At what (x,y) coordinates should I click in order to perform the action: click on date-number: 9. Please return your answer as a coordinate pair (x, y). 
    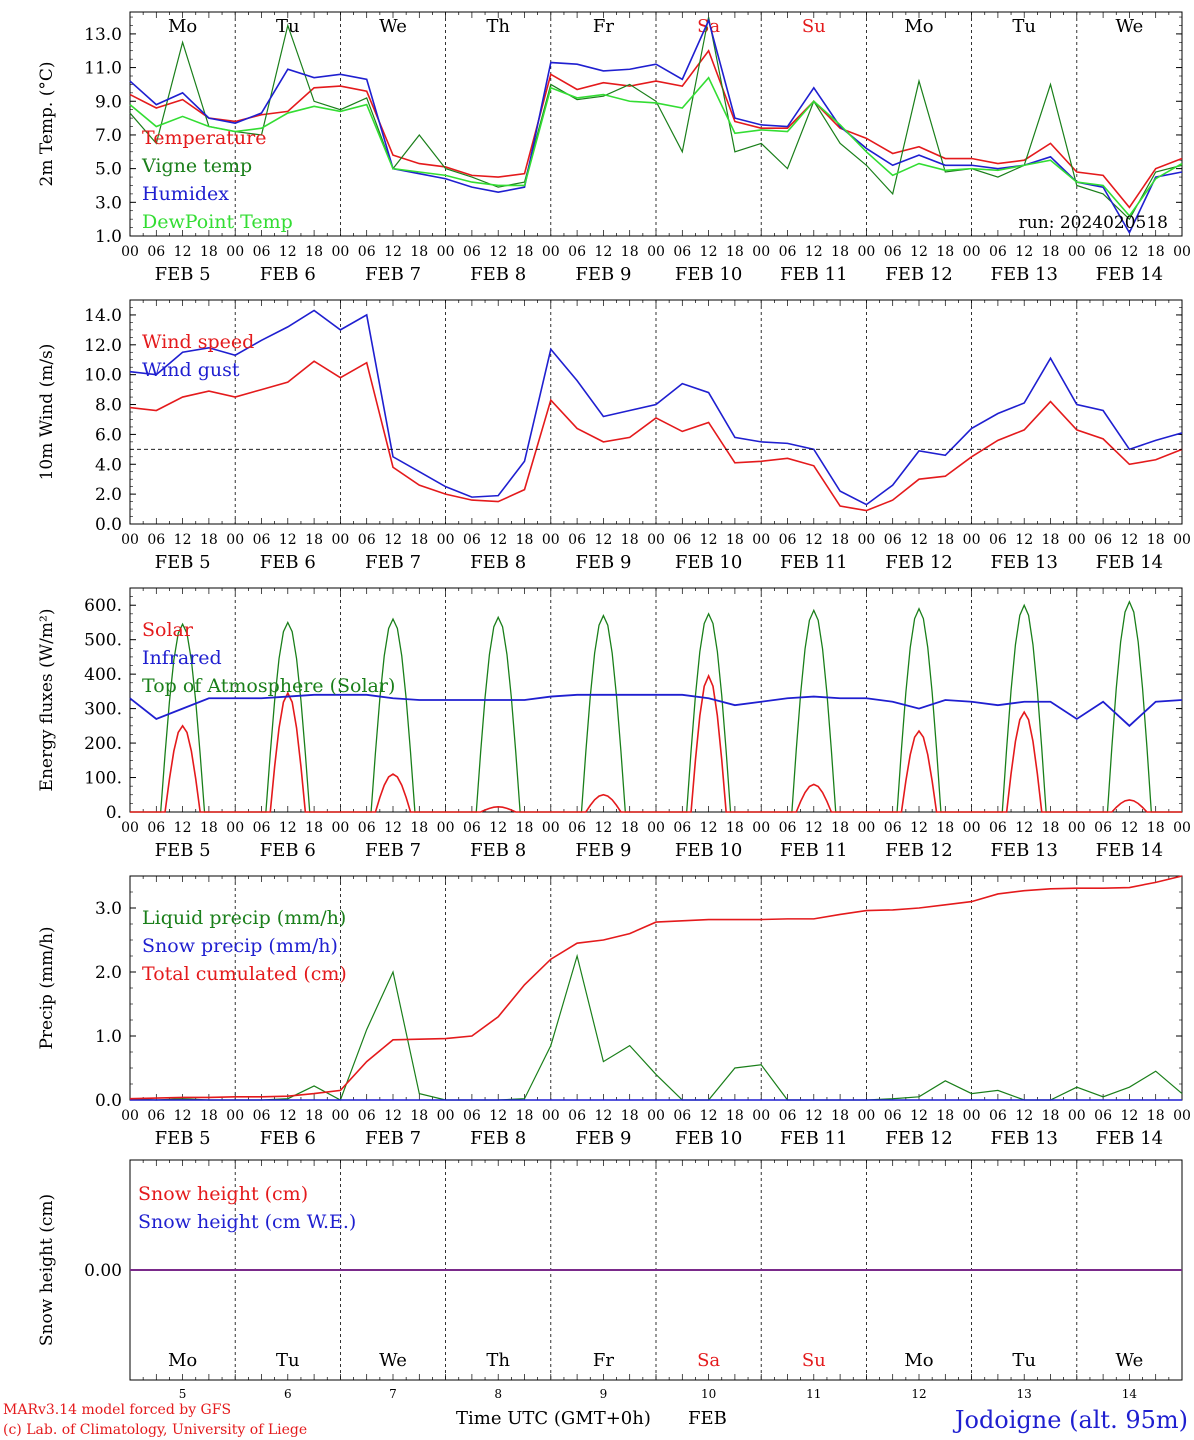
    Looking at the image, I should click on (604, 1394).